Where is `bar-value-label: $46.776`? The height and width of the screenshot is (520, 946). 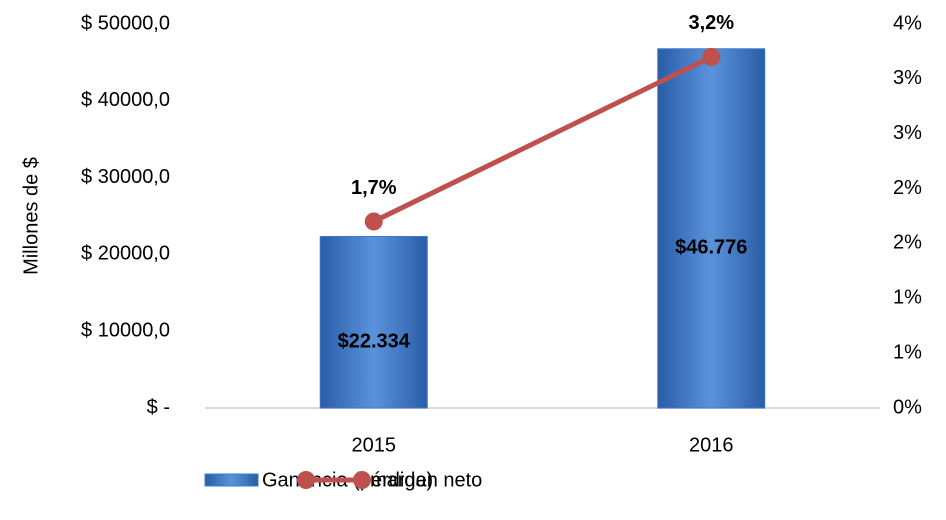
bar-value-label: $46.776 is located at coordinates (711, 248).